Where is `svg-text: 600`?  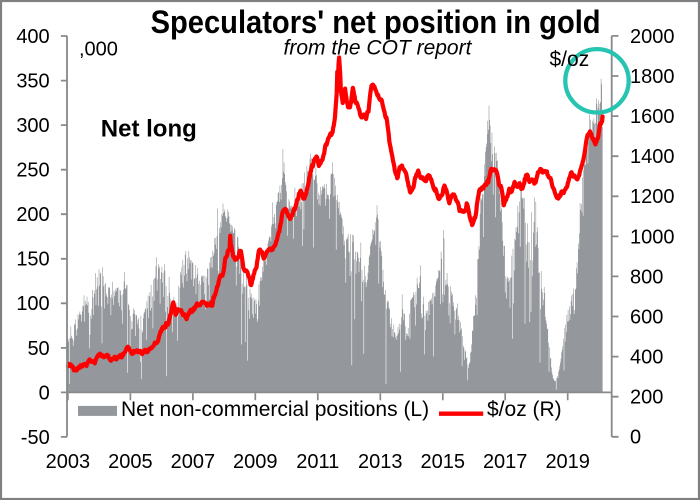
svg-text: 600 is located at coordinates (646, 317).